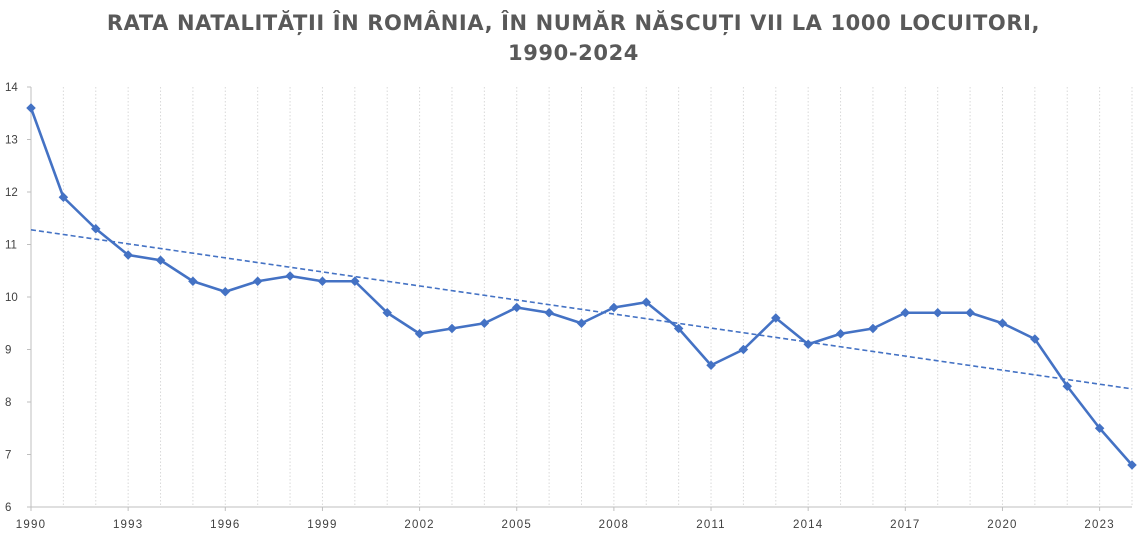 This screenshot has height=536, width=1147. What do you see at coordinates (322, 525) in the screenshot?
I see `x-tick-label-1999: 1999` at bounding box center [322, 525].